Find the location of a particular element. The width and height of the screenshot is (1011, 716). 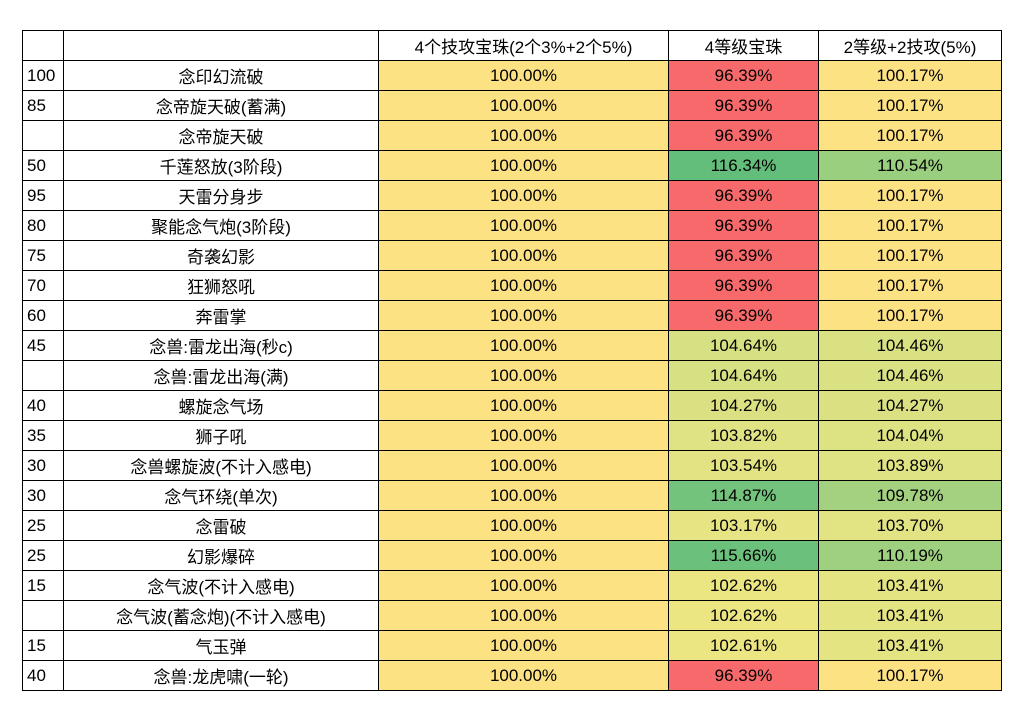

row: 85 念帝旋天破(蓄满) 100.00% 96.39% 100.17% is located at coordinates (512, 105).